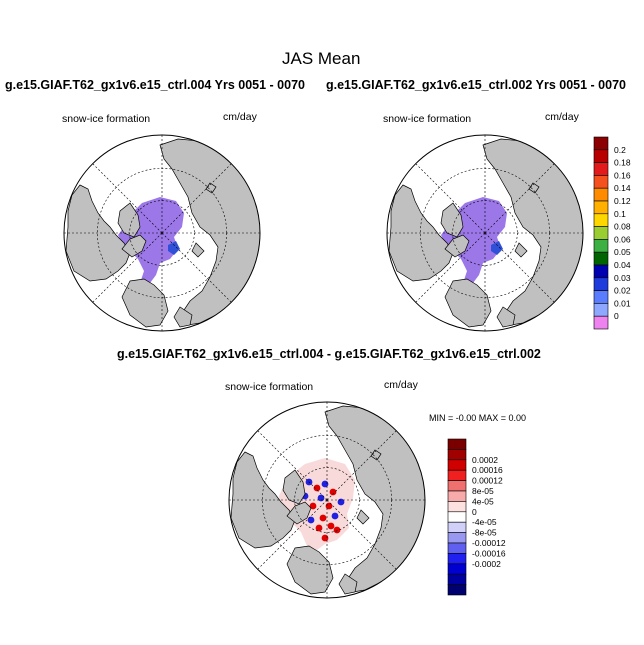 Image resolution: width=644 pixels, height=645 pixels. Describe the element at coordinates (240, 117) in the screenshot. I see `panel1-units: cm/day` at that location.